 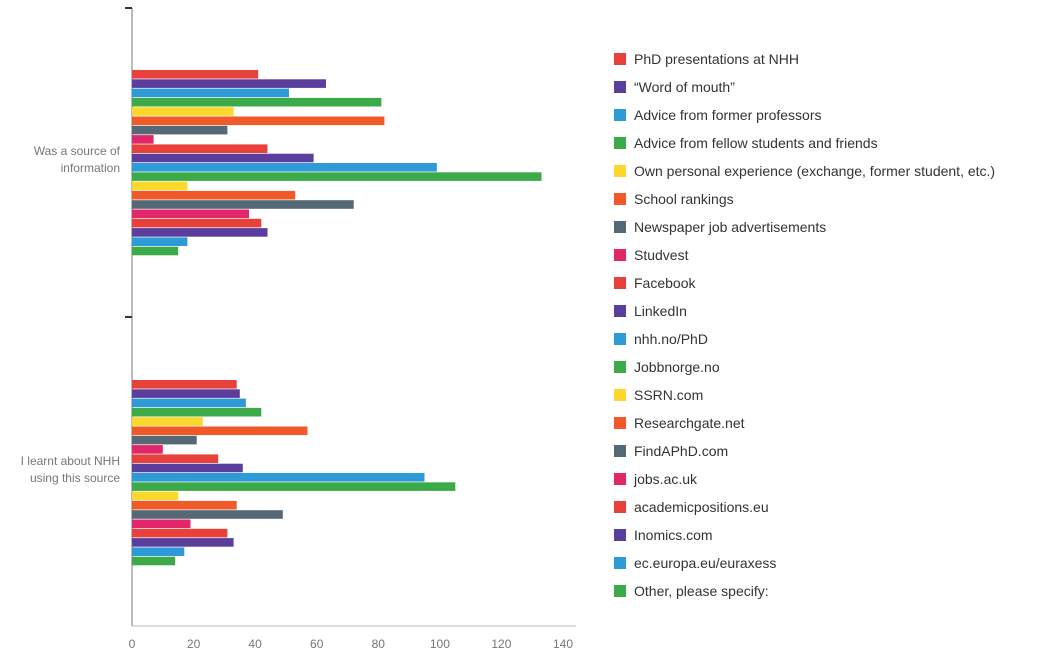 What do you see at coordinates (132, 644) in the screenshot?
I see `x-tick-label: 0` at bounding box center [132, 644].